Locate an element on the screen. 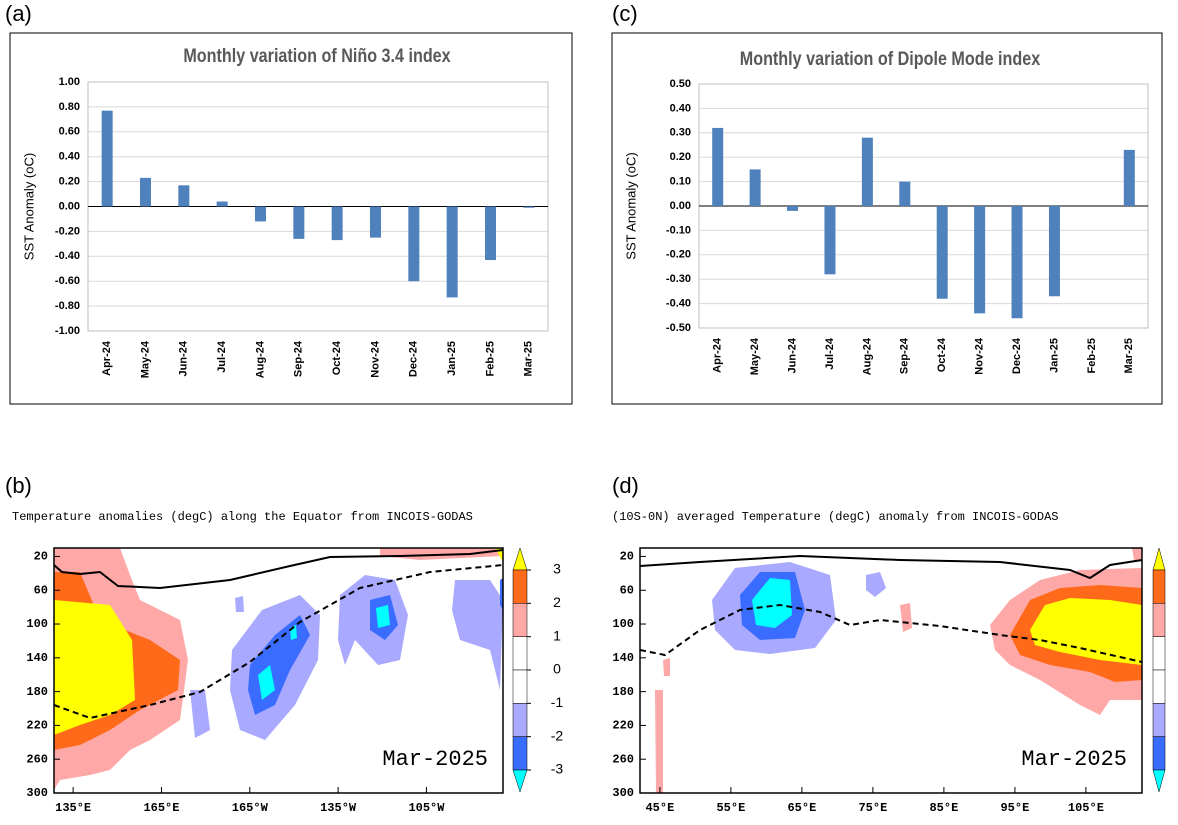 The image size is (1178, 825). y-tick-label: 0.60 is located at coordinates (69, 132).